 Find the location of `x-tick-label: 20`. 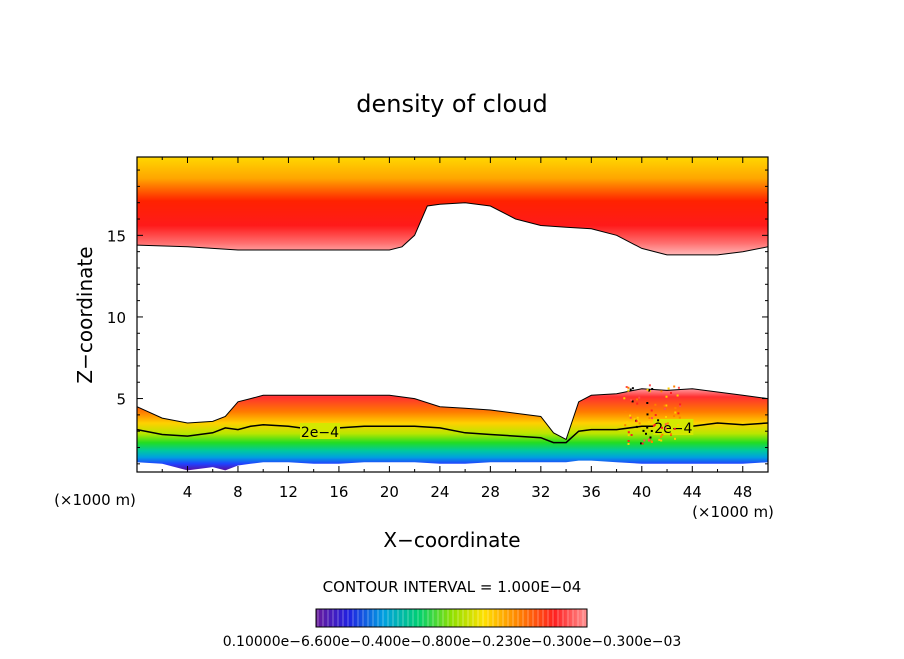

x-tick-label: 20 is located at coordinates (389, 492).